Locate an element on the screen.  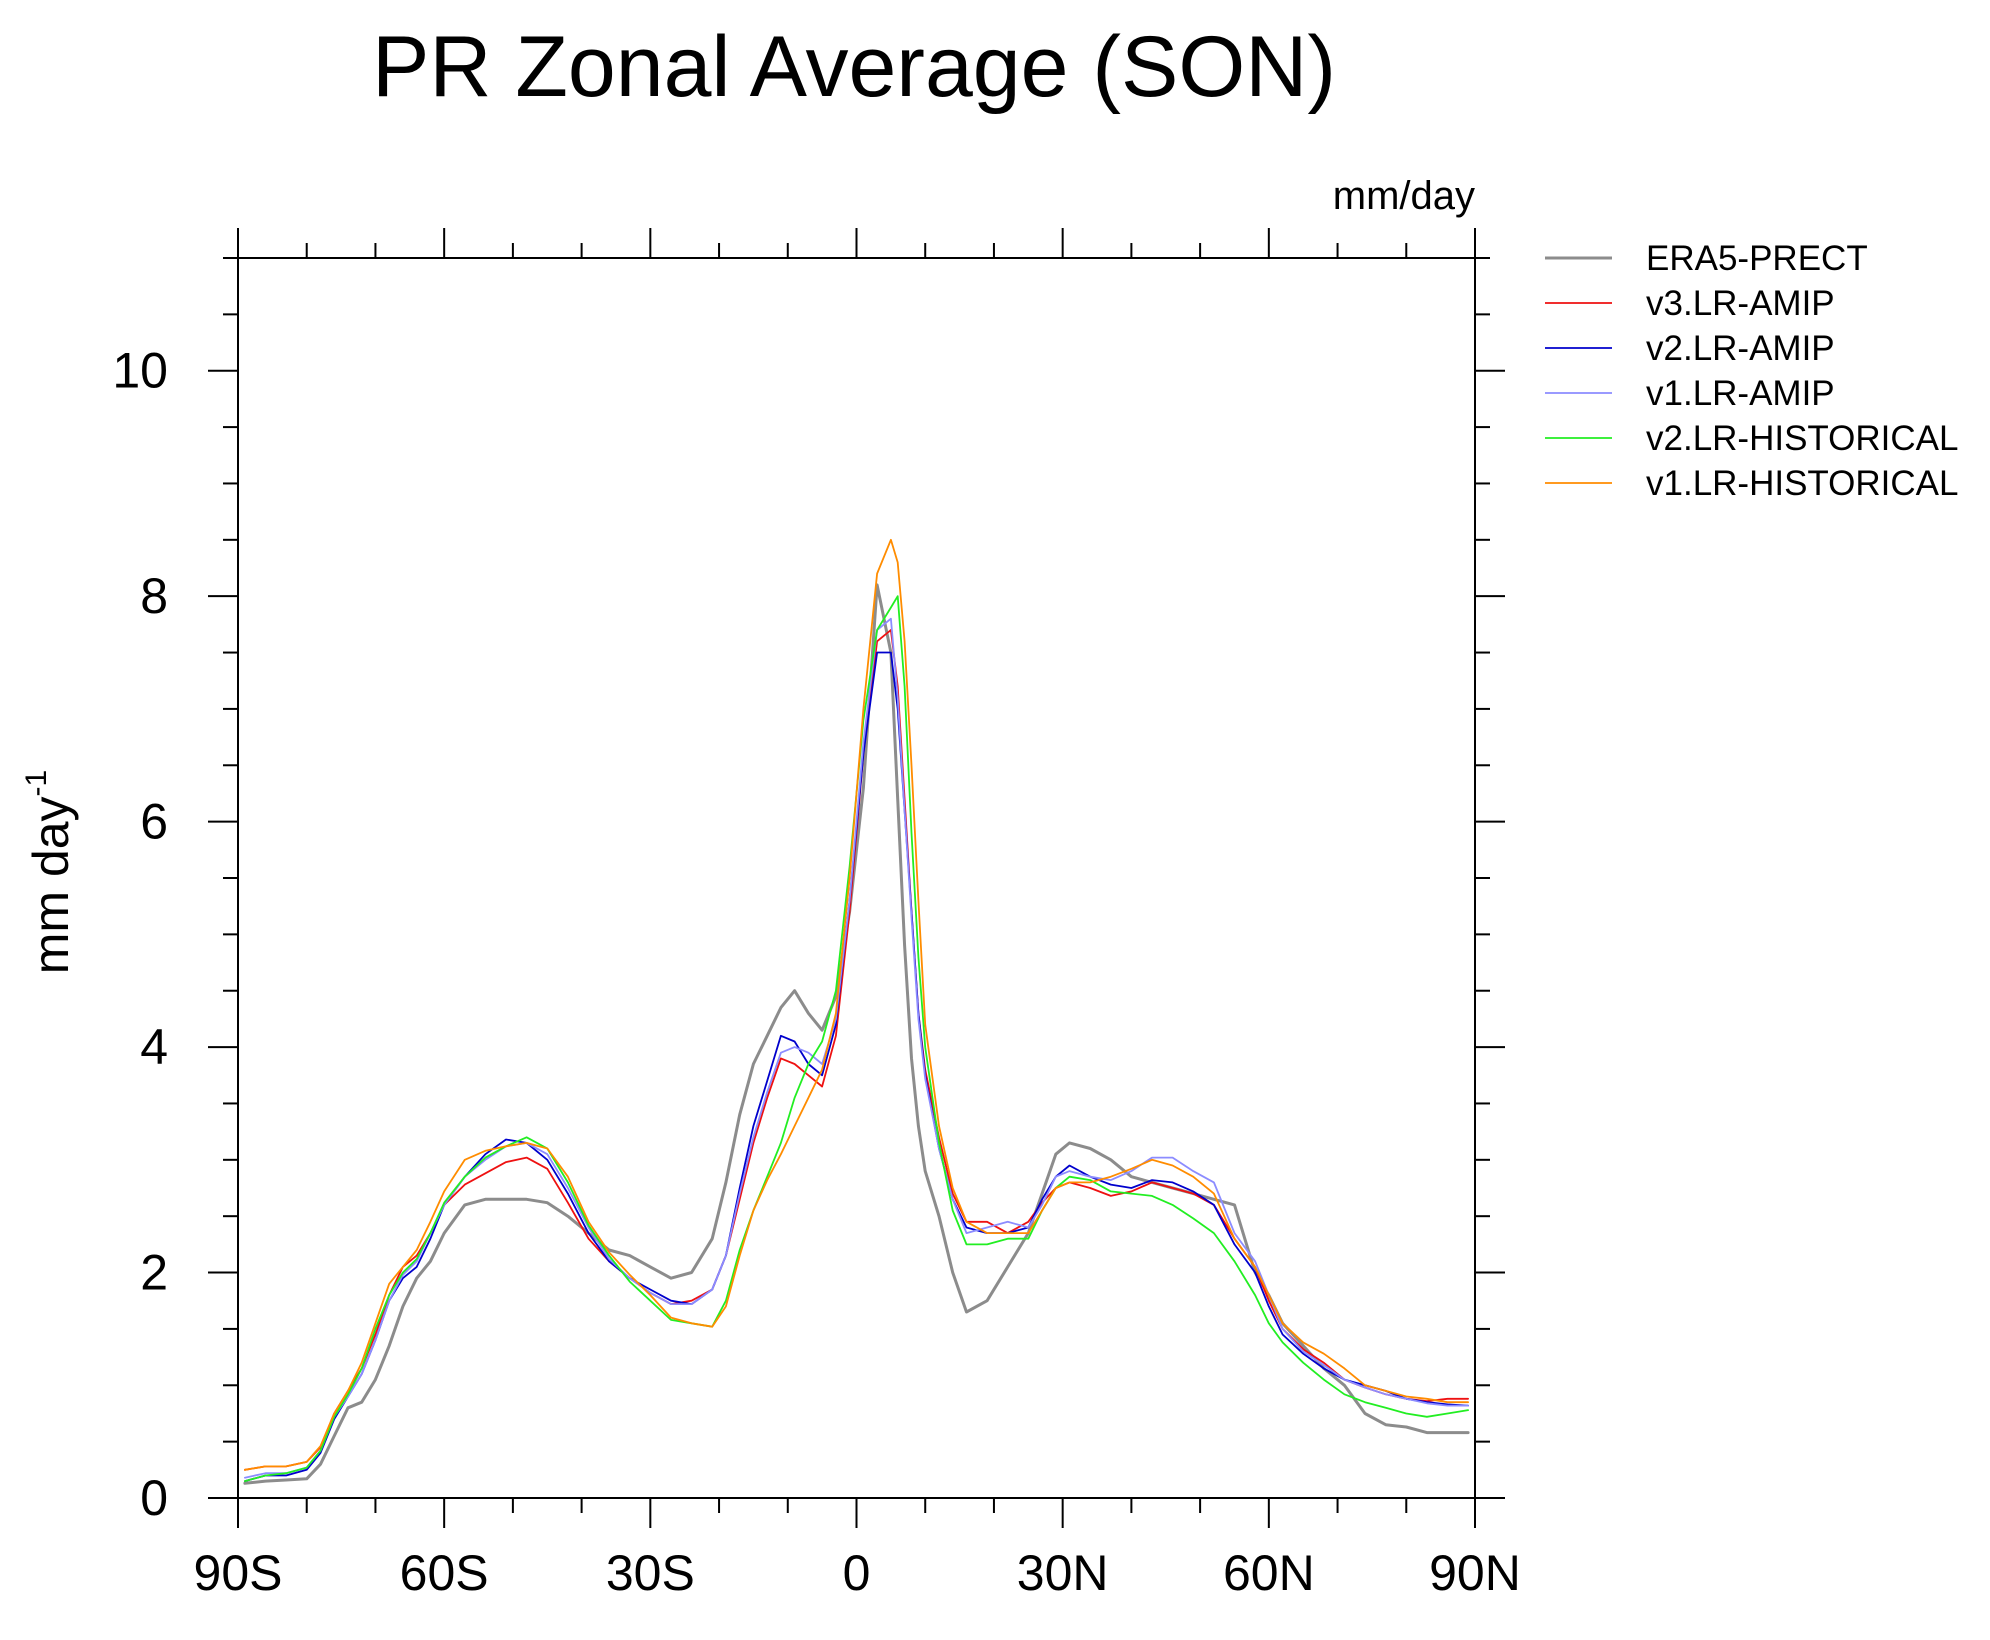
units-label: mm/day is located at coordinates (1404, 196).